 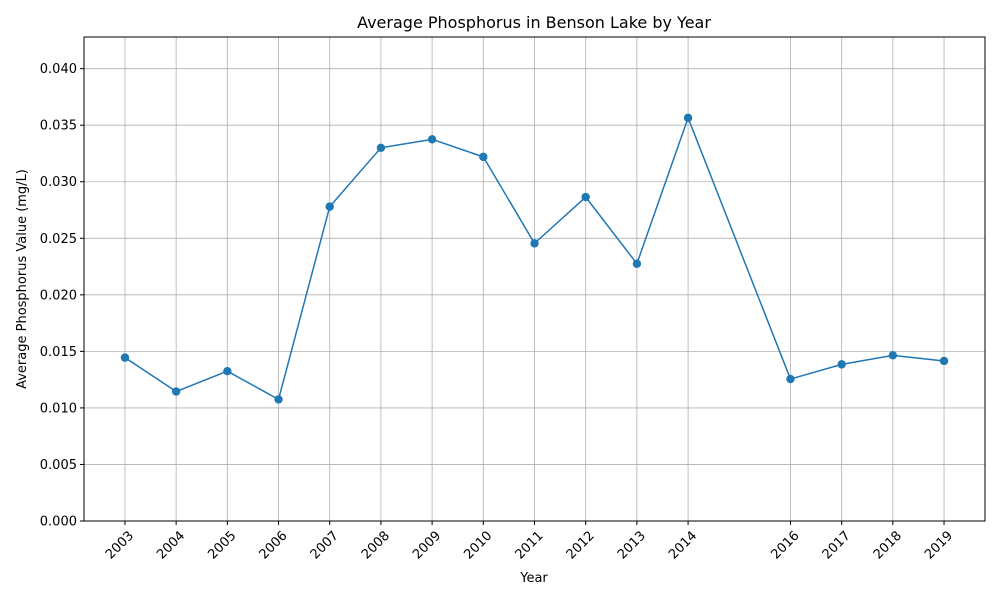 What do you see at coordinates (632, 545) in the screenshot?
I see `x-tick-label: 2013` at bounding box center [632, 545].